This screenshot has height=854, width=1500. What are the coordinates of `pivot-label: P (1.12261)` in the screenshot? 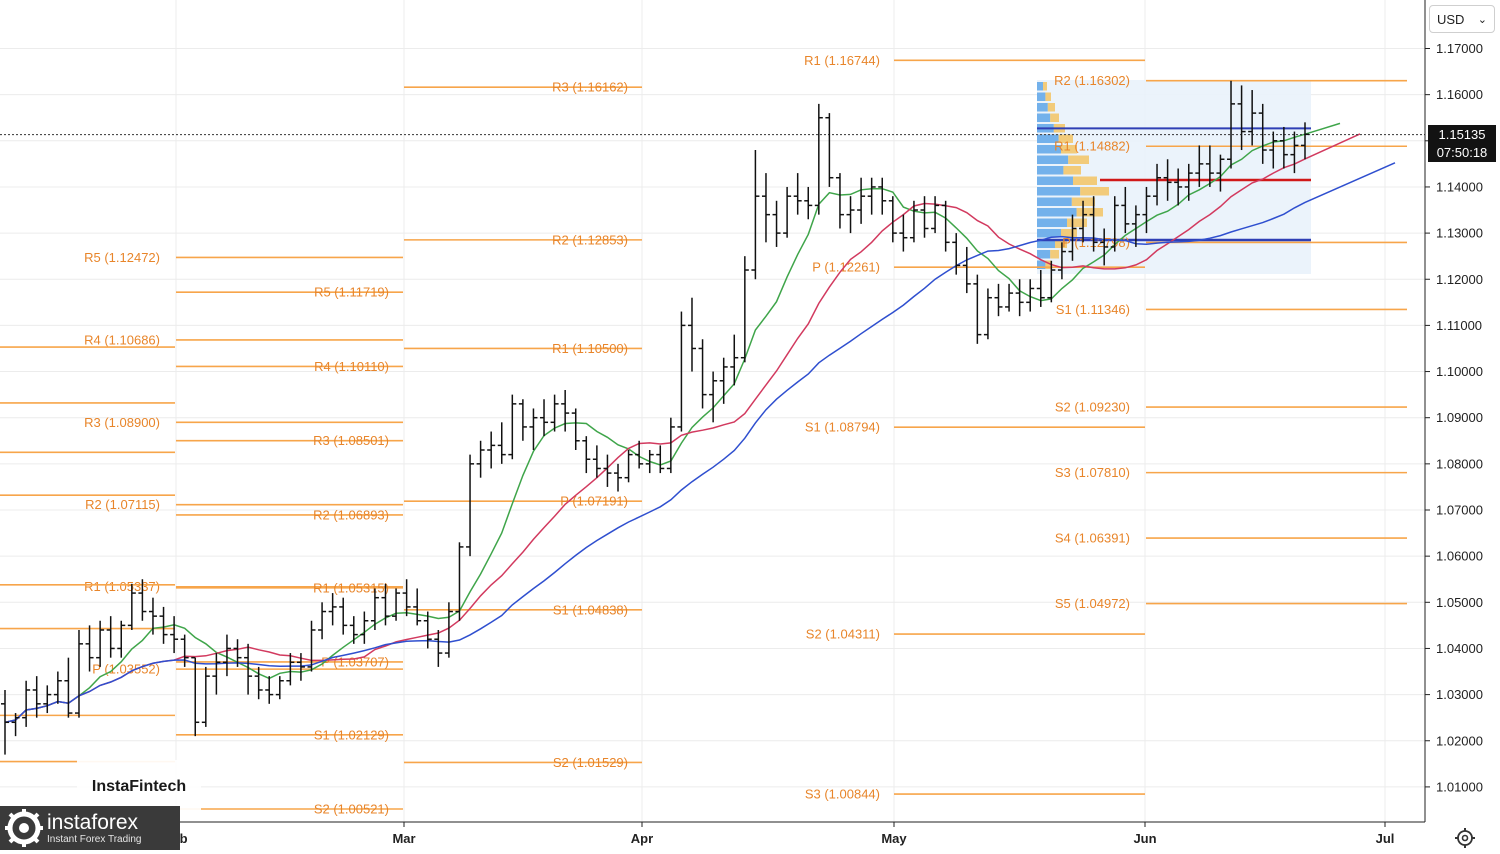 It's located at (846, 267).